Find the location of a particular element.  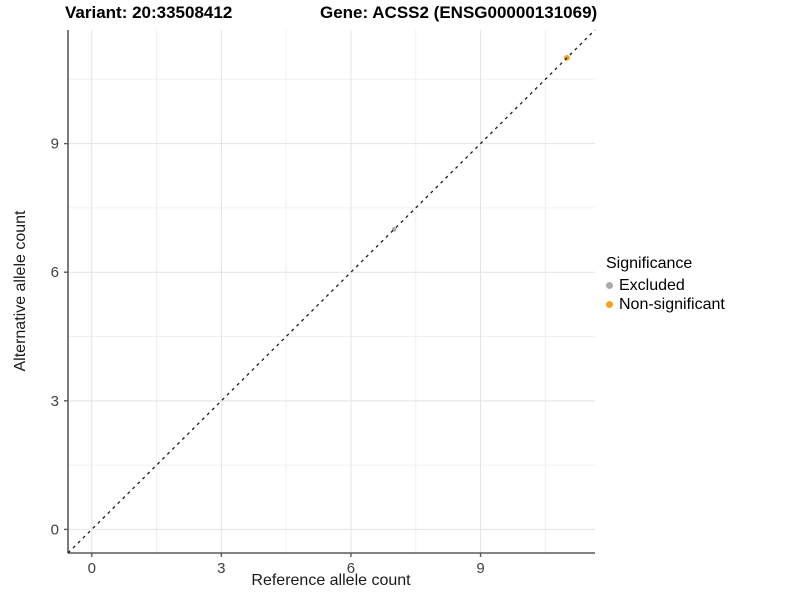

legend: Significance Excluded Non-significant is located at coordinates (665, 284).